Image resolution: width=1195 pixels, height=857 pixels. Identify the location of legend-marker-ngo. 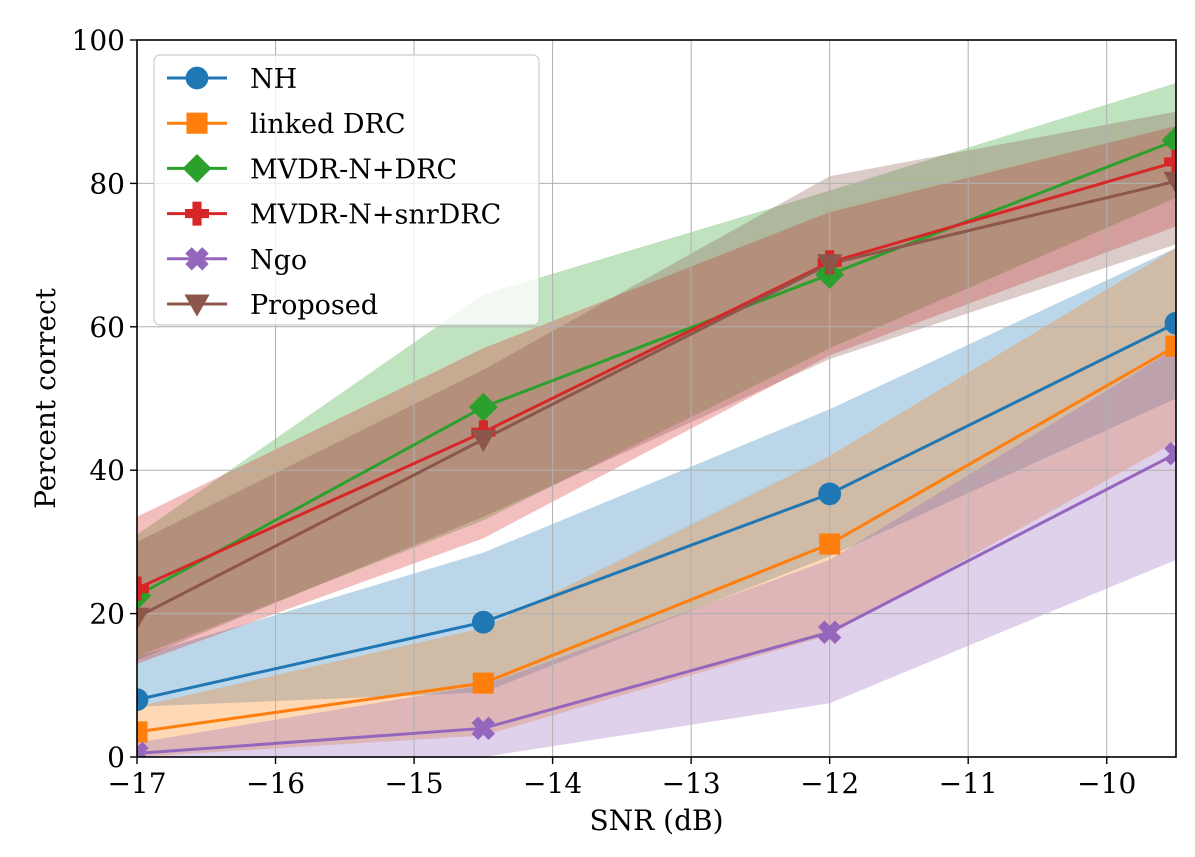
(197, 259).